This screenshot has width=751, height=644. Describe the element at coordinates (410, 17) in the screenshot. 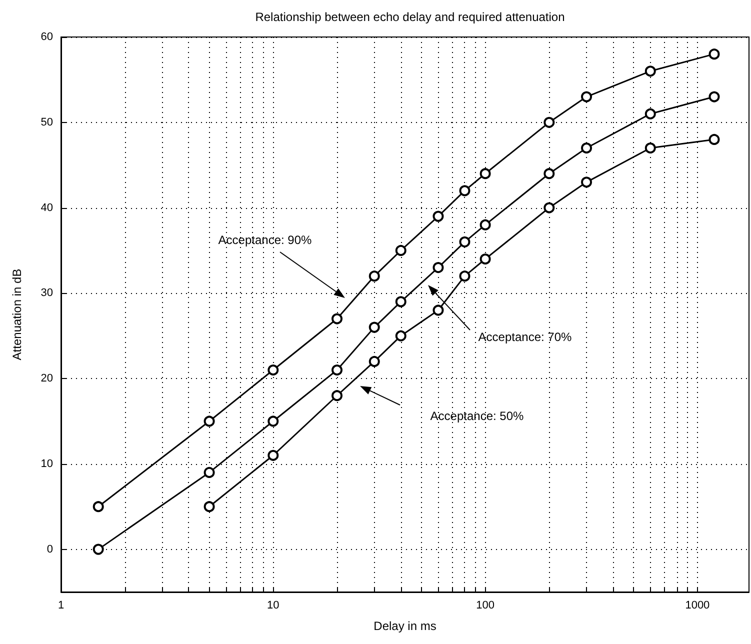

I see `chart-title: Relationship between echo delay and required attenuation` at that location.